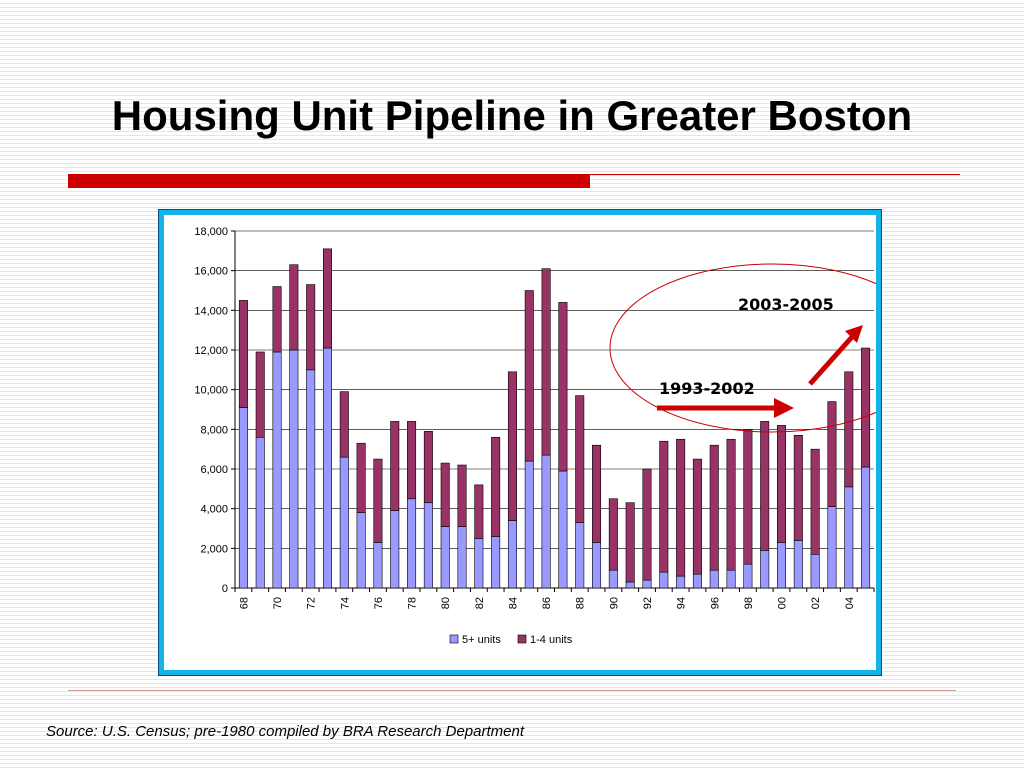 This screenshot has height=768, width=1024. Describe the element at coordinates (481, 640) in the screenshot. I see `legend-label-5plus: 5+ units` at that location.